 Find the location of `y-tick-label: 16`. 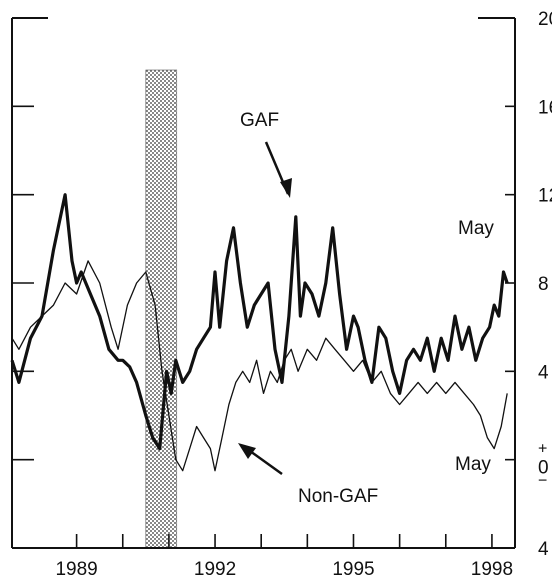

y-tick-label: 16 is located at coordinates (545, 107).